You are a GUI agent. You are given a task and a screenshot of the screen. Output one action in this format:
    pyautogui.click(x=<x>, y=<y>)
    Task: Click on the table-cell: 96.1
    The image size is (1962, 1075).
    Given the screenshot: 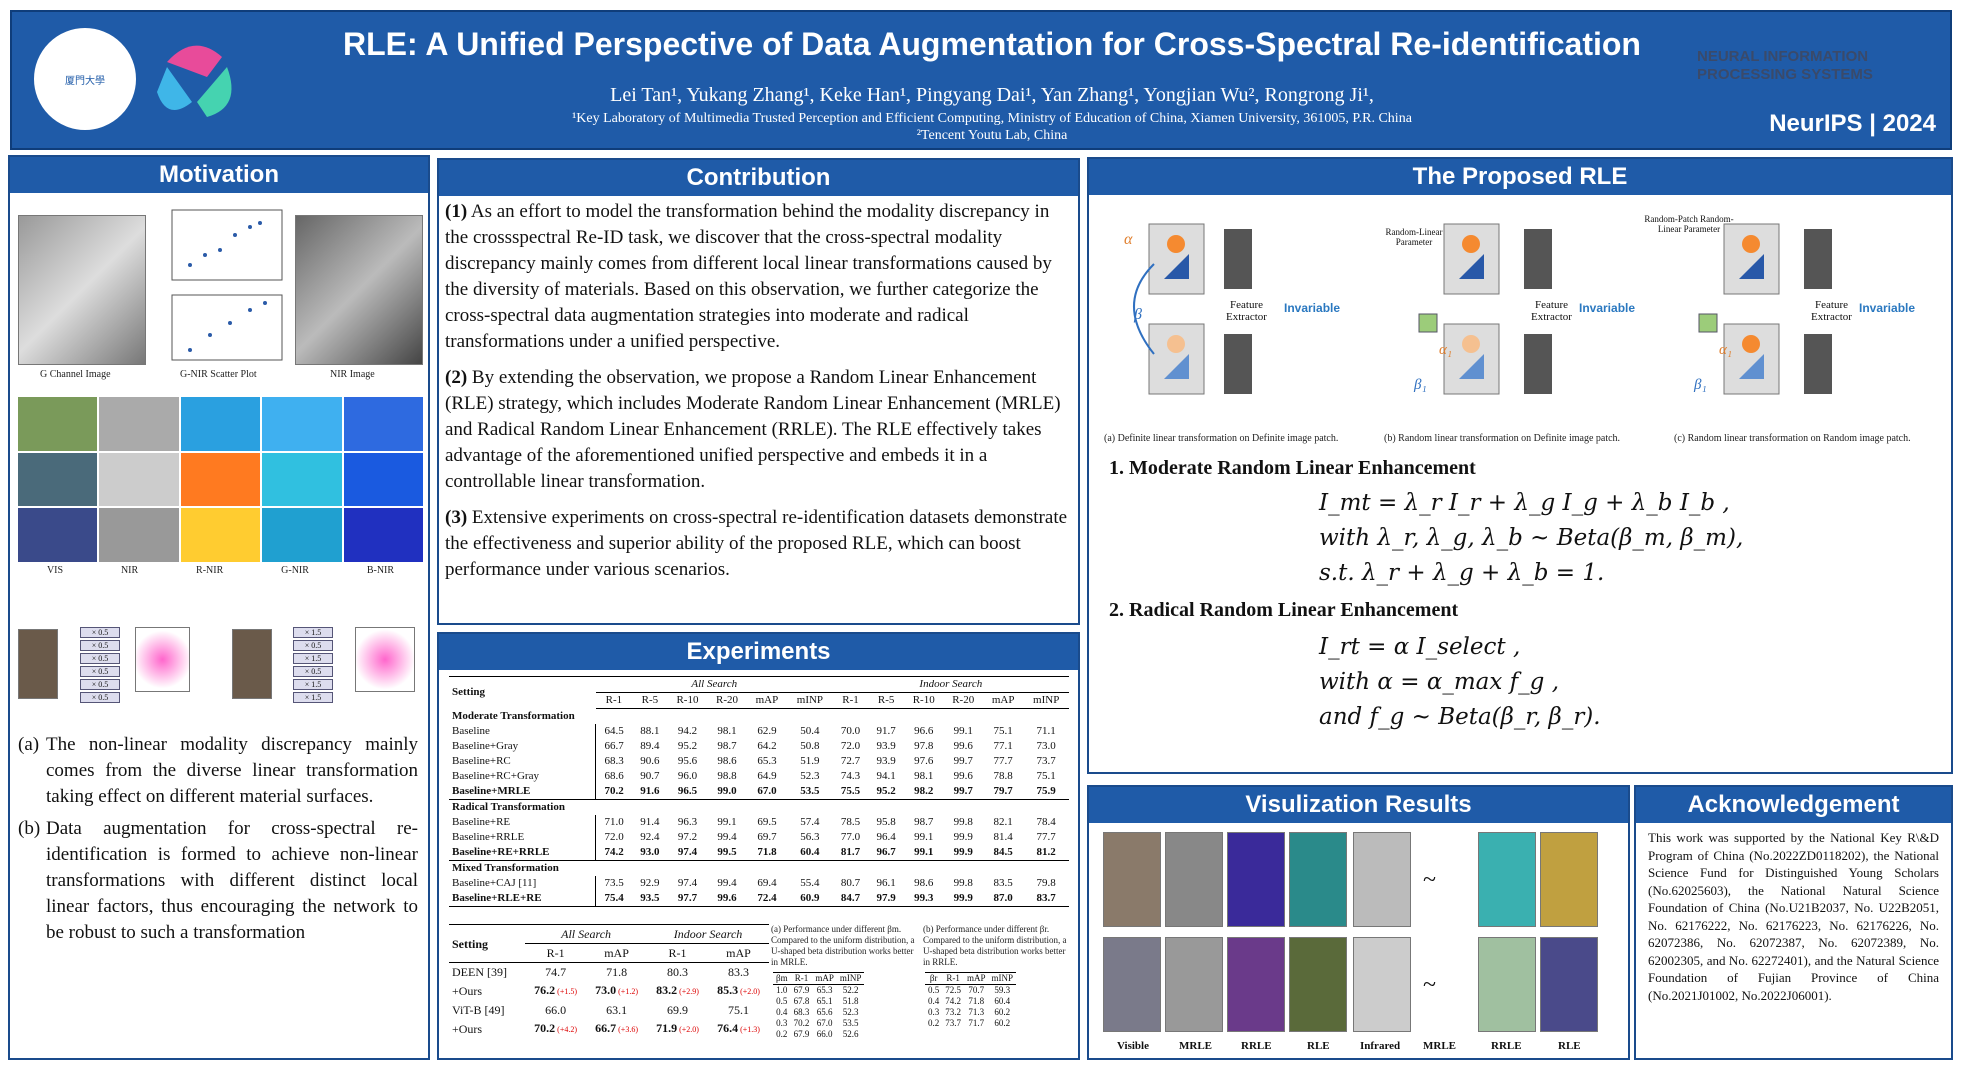 What is the action you would take?
    pyautogui.click(x=886, y=883)
    